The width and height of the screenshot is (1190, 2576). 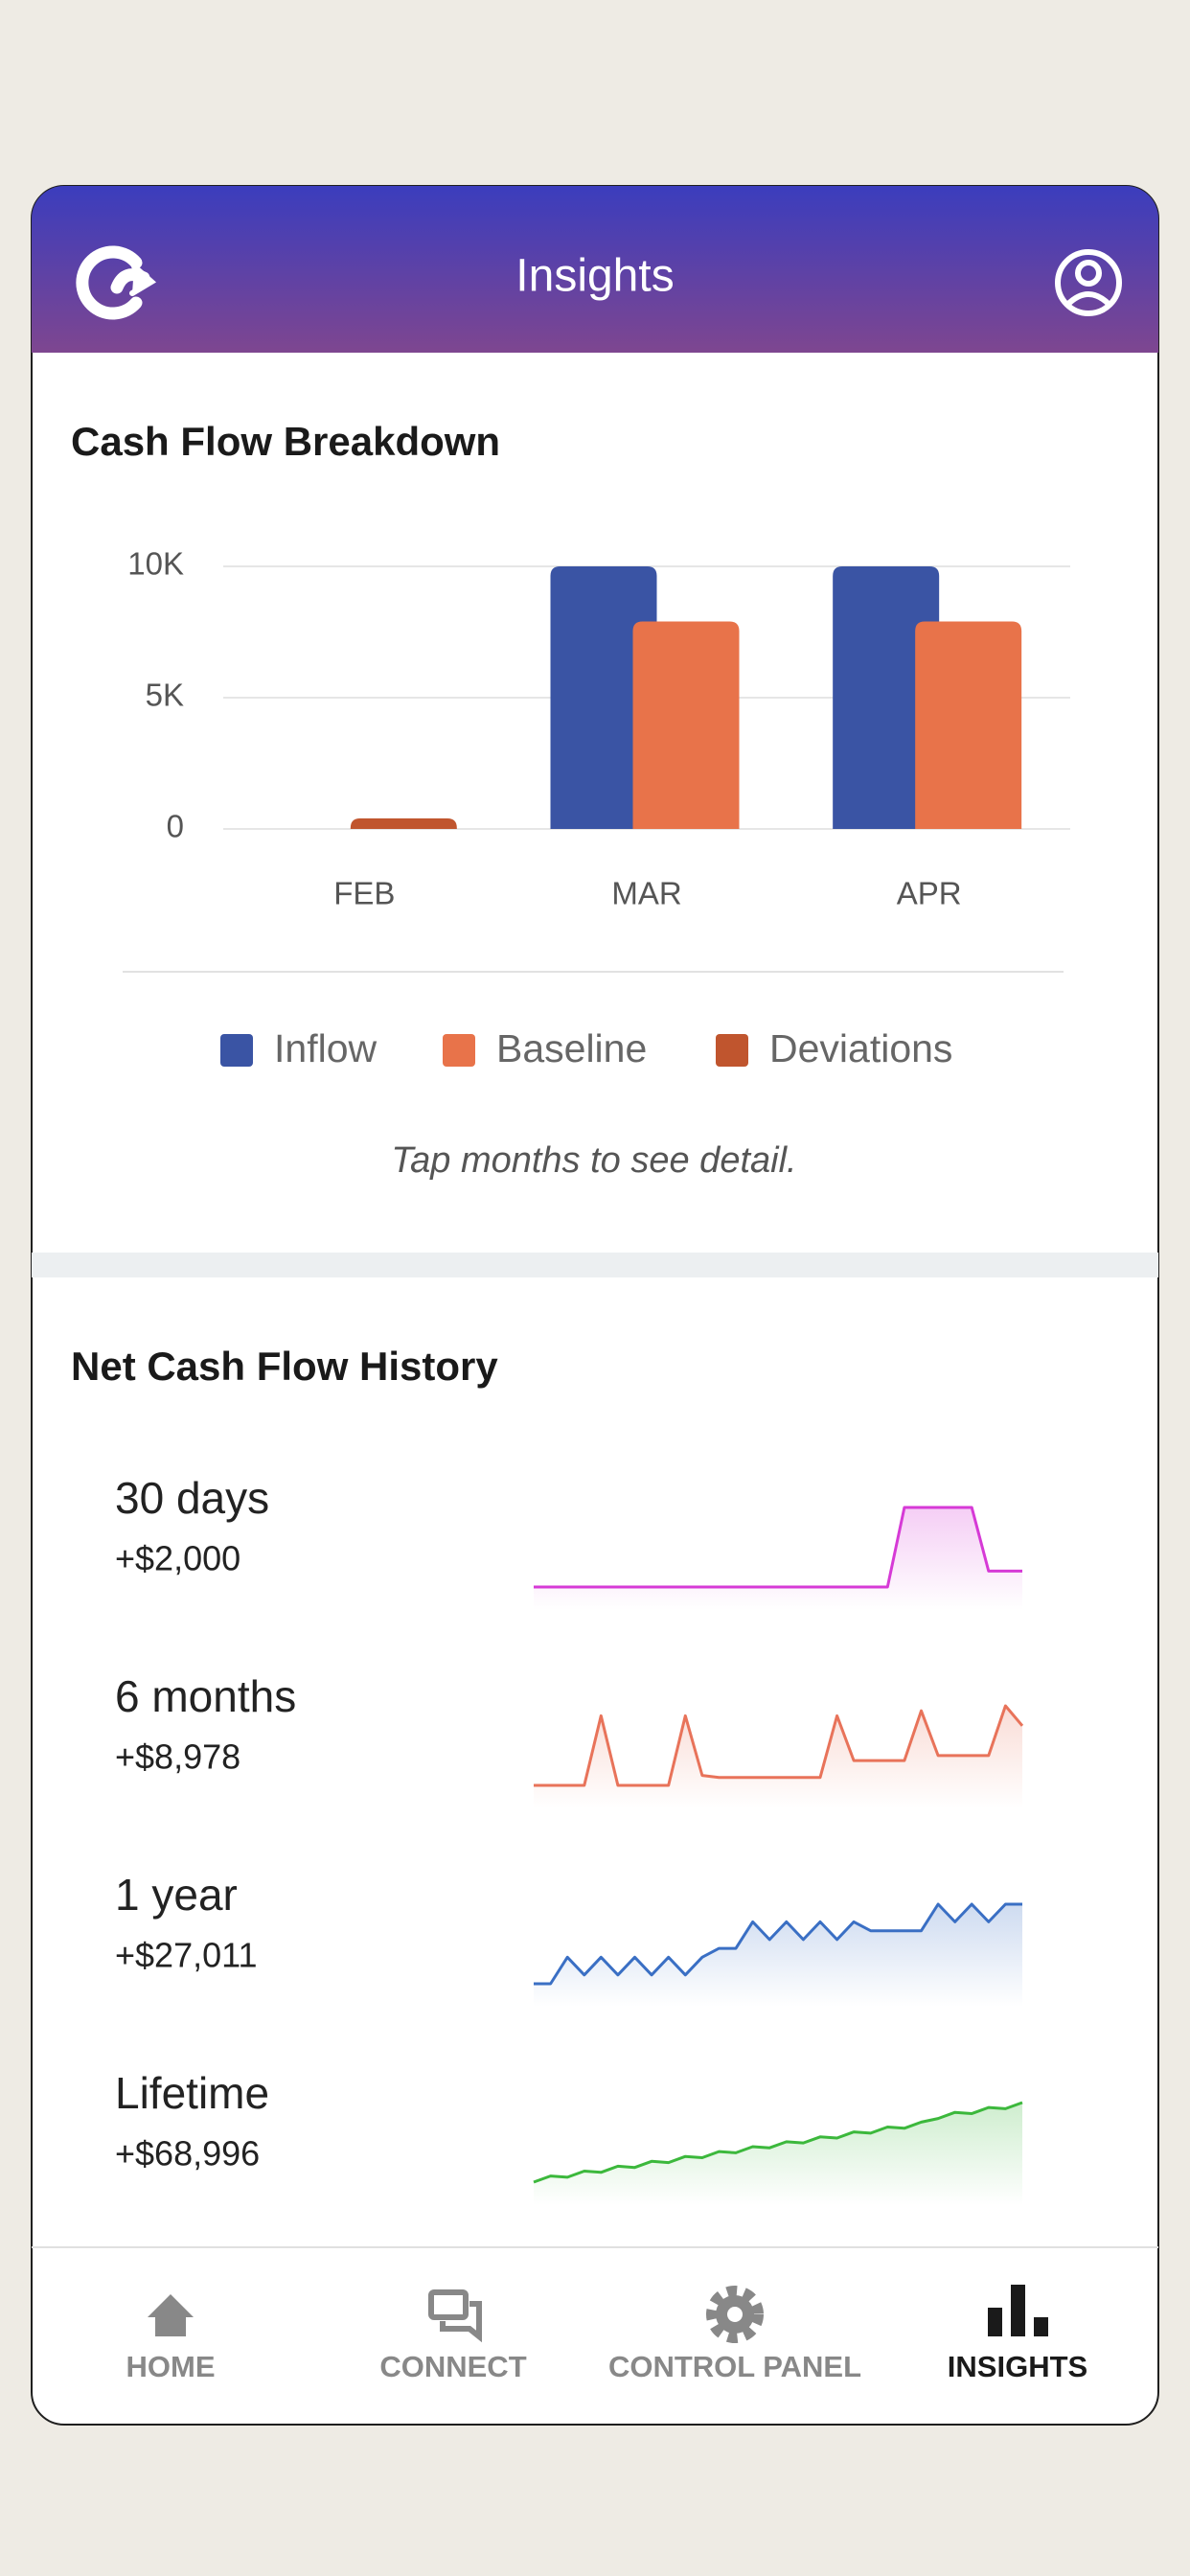 I want to click on nav-label: CONTROL PANEL, so click(x=734, y=2366).